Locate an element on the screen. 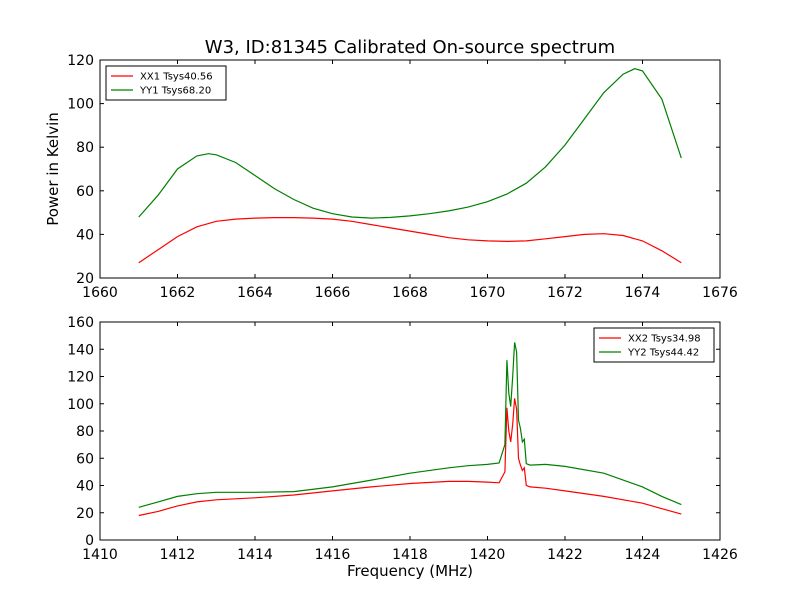 This screenshot has height=600, width=800. x-tick-label: 1666 is located at coordinates (333, 293).